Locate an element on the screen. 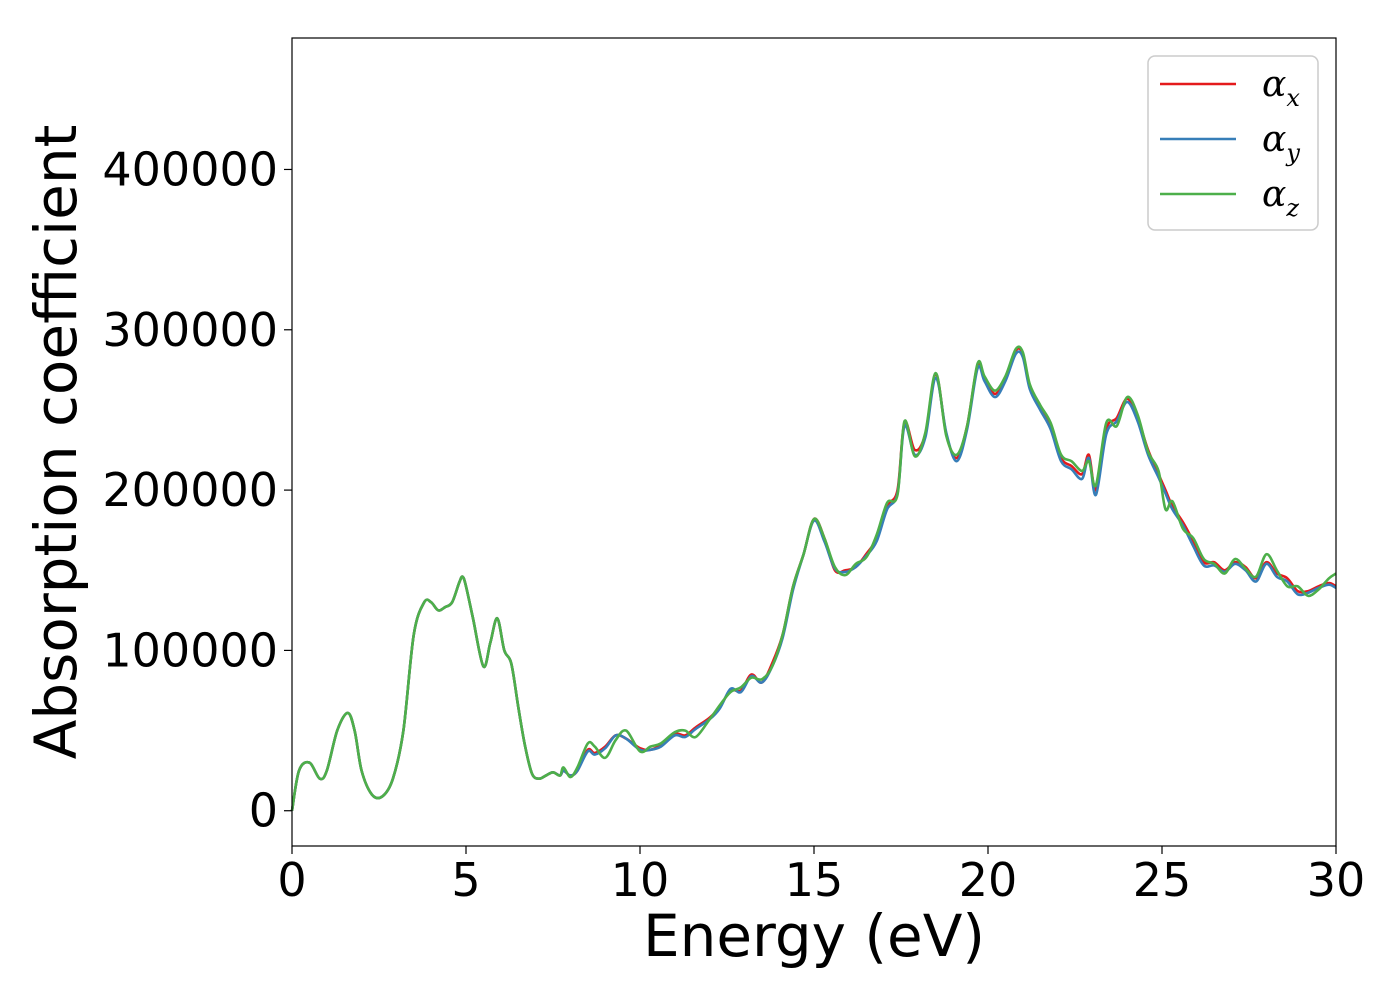 This screenshot has height=1000, width=1400. x-tick-label: 0 is located at coordinates (291, 880).